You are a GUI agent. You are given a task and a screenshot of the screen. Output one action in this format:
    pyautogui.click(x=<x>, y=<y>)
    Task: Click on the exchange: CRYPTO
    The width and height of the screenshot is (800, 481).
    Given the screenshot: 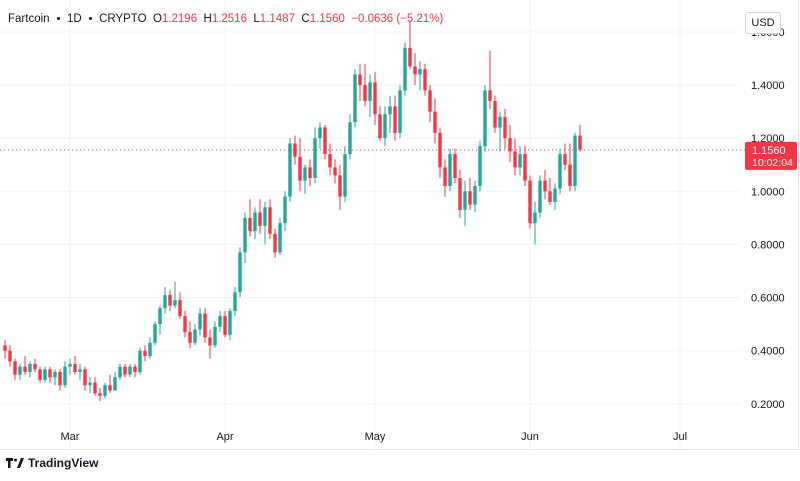 What is the action you would take?
    pyautogui.click(x=123, y=19)
    